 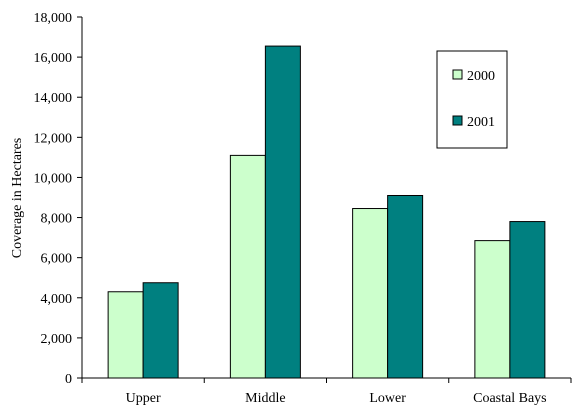 What do you see at coordinates (57, 299) in the screenshot?
I see `y-tick-label: 4,000` at bounding box center [57, 299].